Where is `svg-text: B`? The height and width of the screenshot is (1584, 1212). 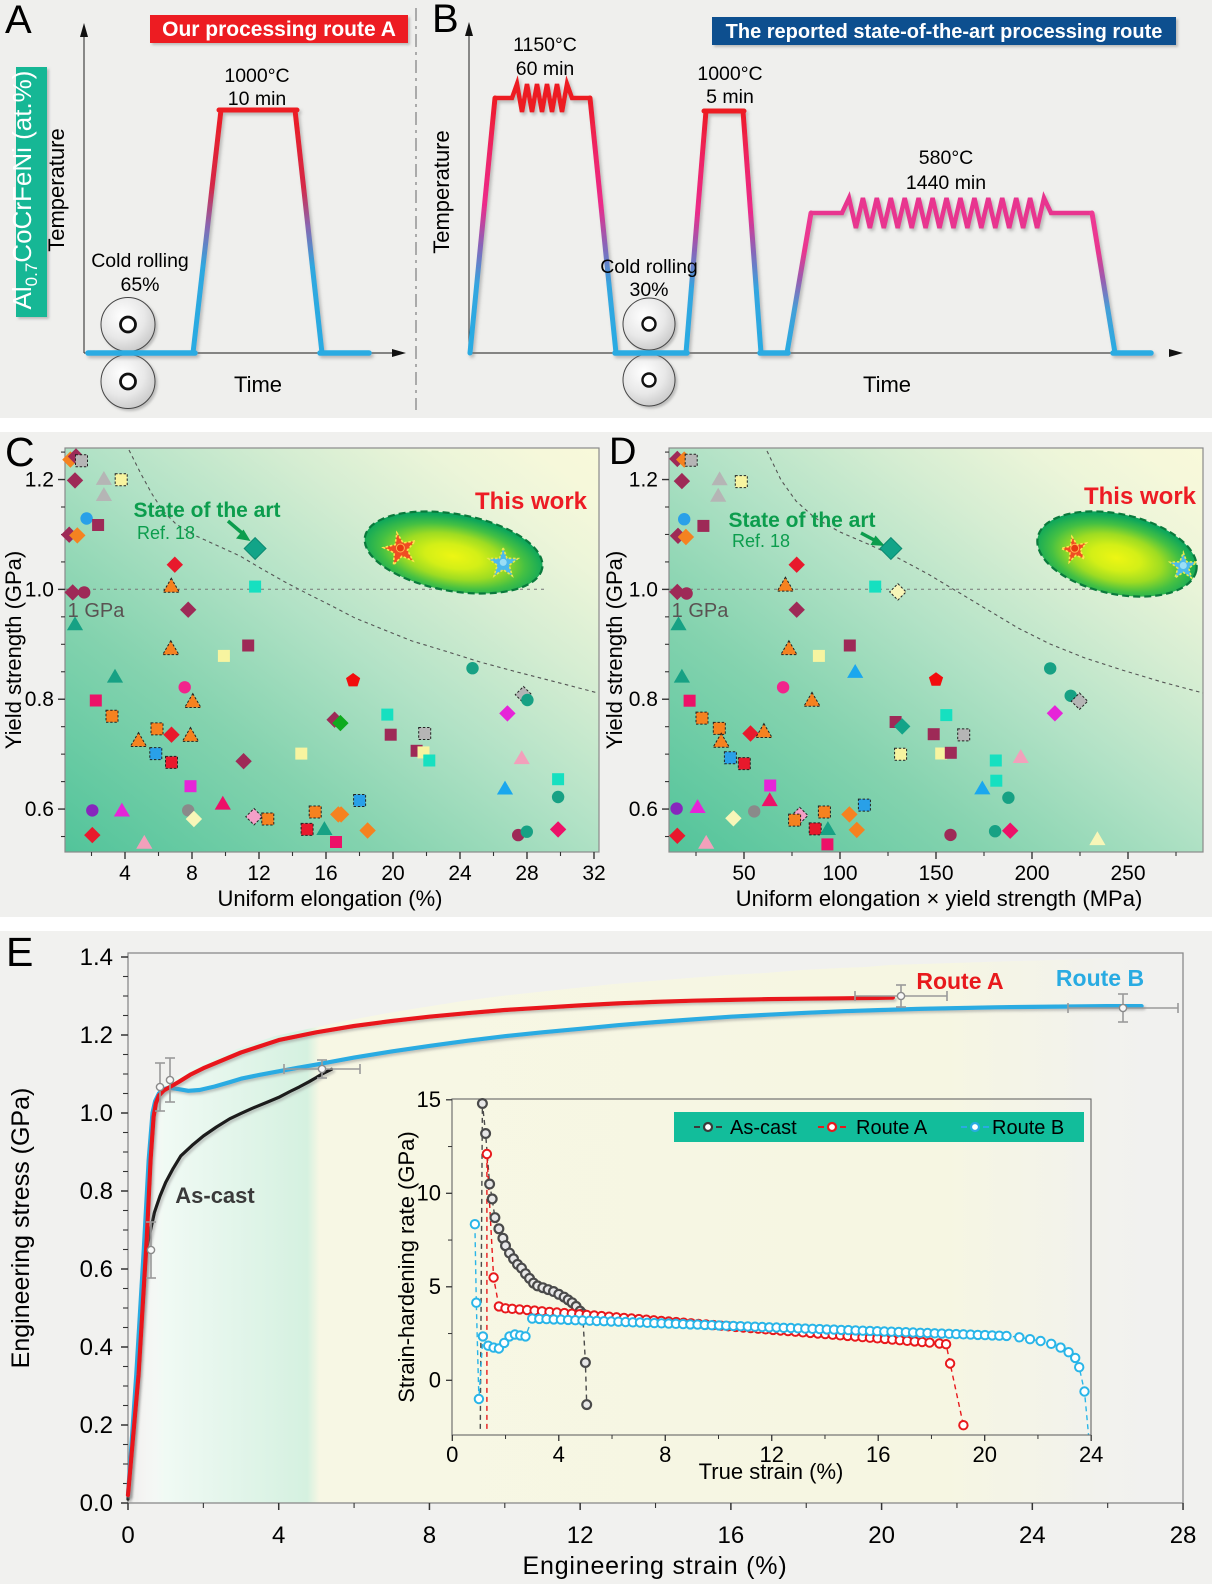
svg-text: B is located at coordinates (445, 20).